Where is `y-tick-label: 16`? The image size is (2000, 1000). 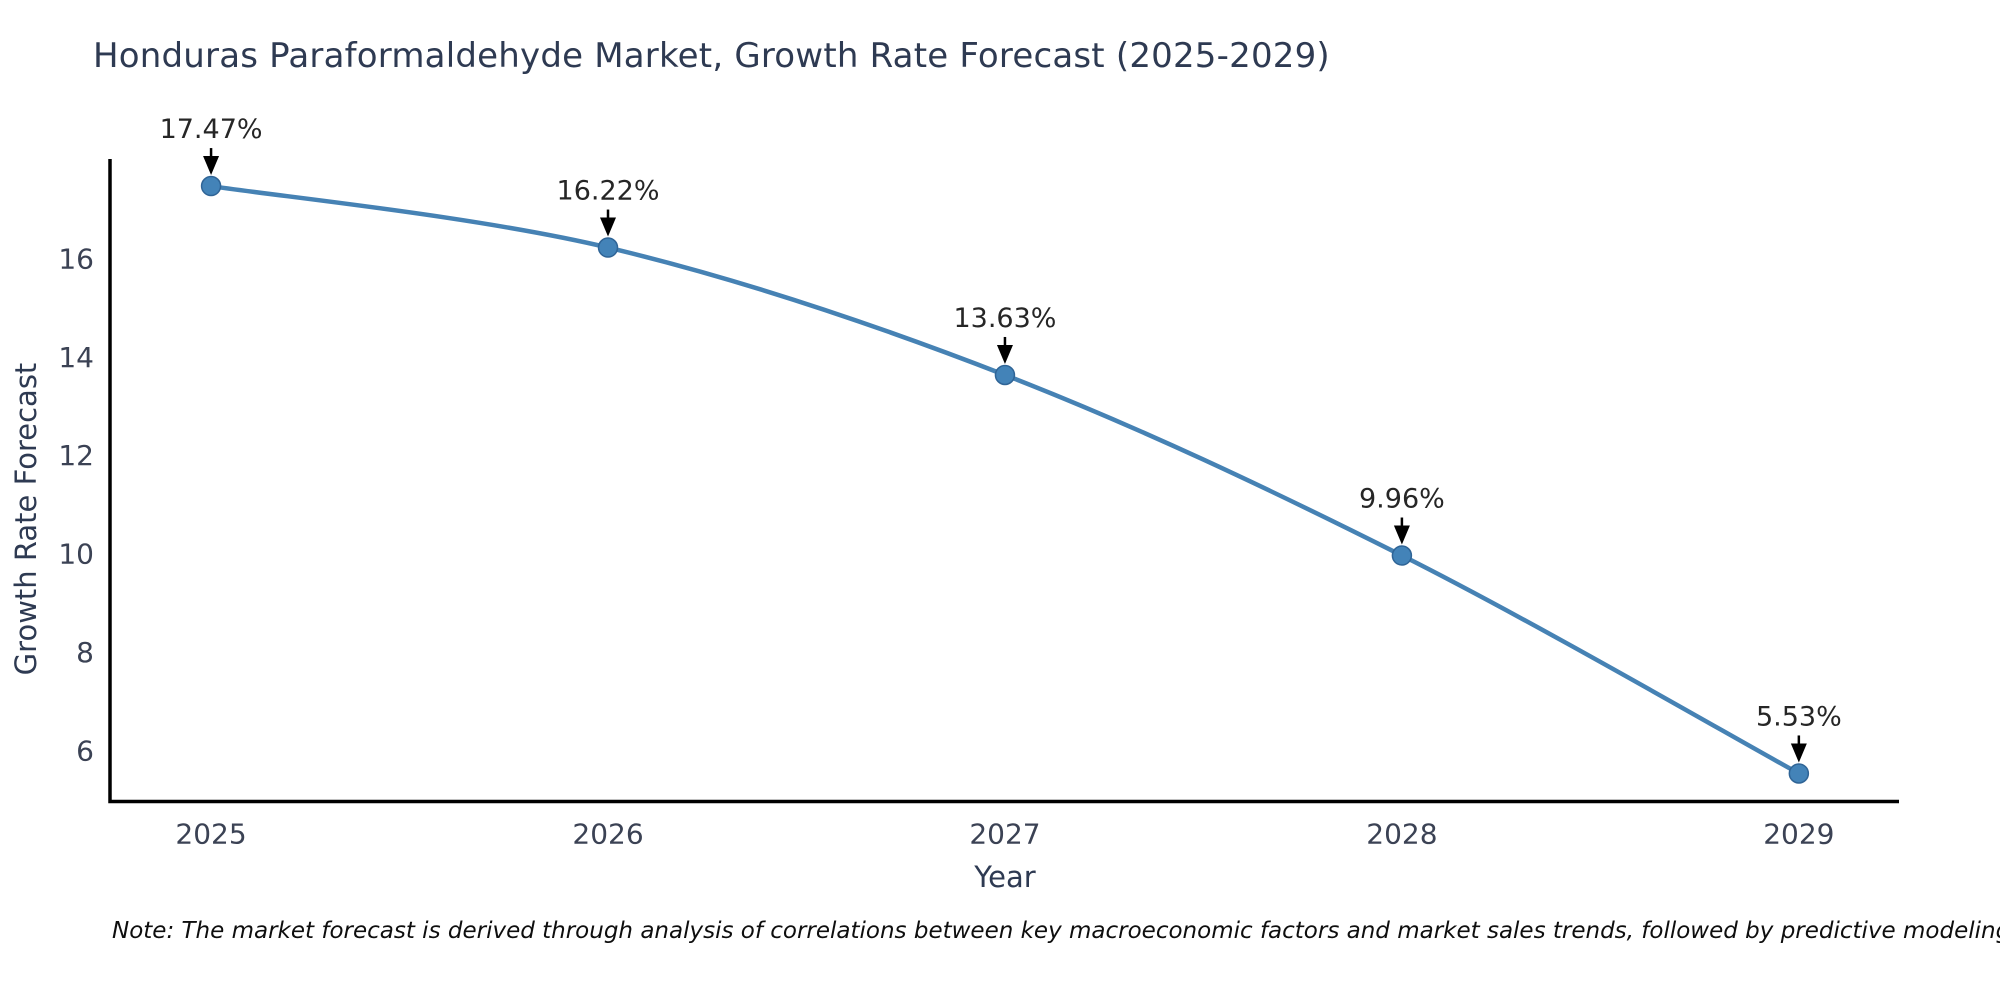 y-tick-label: 16 is located at coordinates (76, 258).